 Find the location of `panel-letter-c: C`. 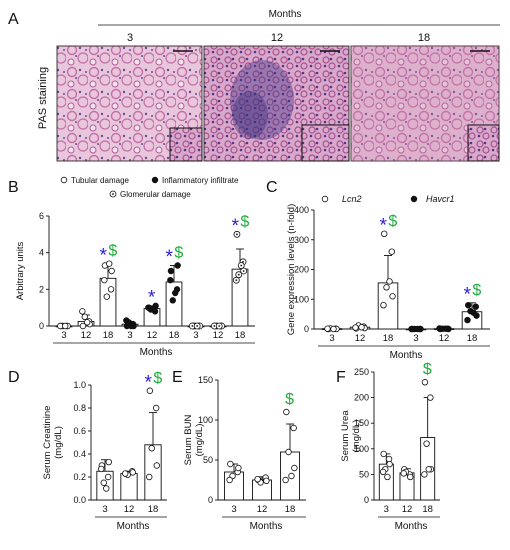

panel-letter-c: C is located at coordinates (272, 187).